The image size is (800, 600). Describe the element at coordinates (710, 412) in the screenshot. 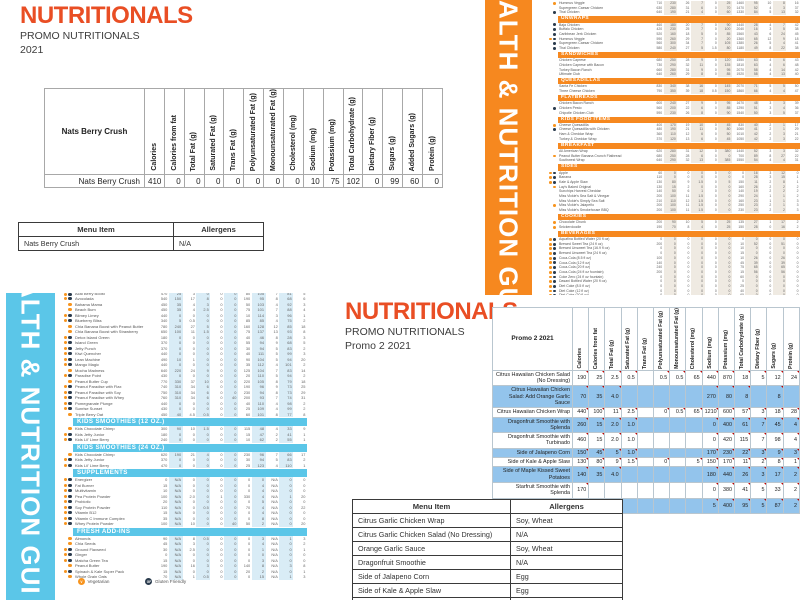

I see `value-cell: 1210` at that location.